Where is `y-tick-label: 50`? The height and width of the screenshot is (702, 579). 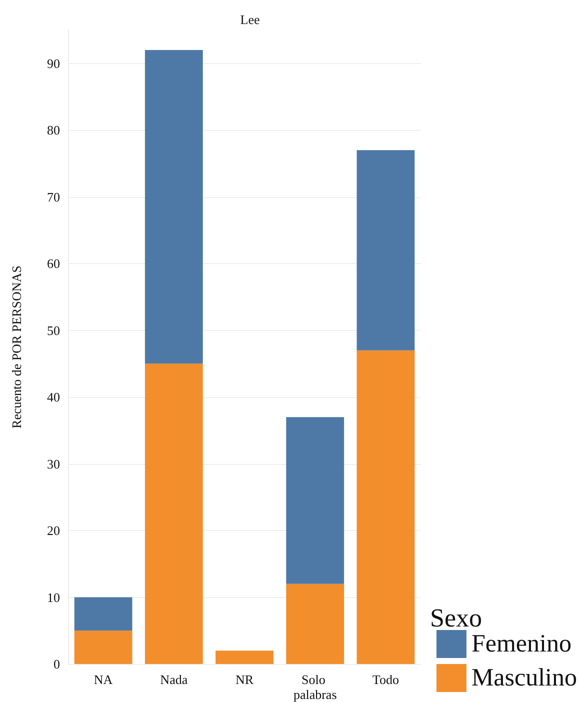 y-tick-label: 50 is located at coordinates (53, 330).